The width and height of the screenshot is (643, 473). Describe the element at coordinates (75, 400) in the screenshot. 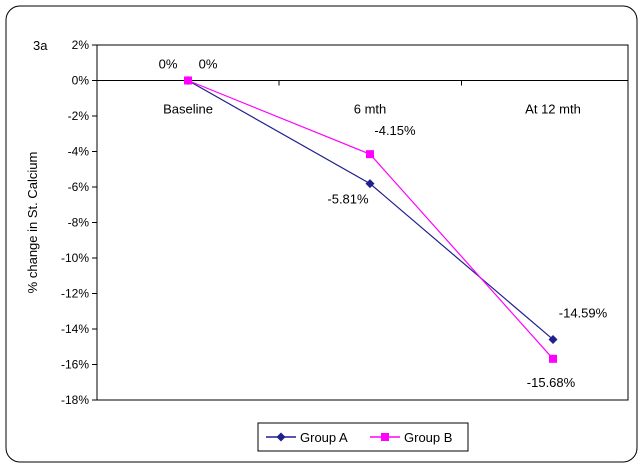

I see `y-tick-label: -18%` at that location.